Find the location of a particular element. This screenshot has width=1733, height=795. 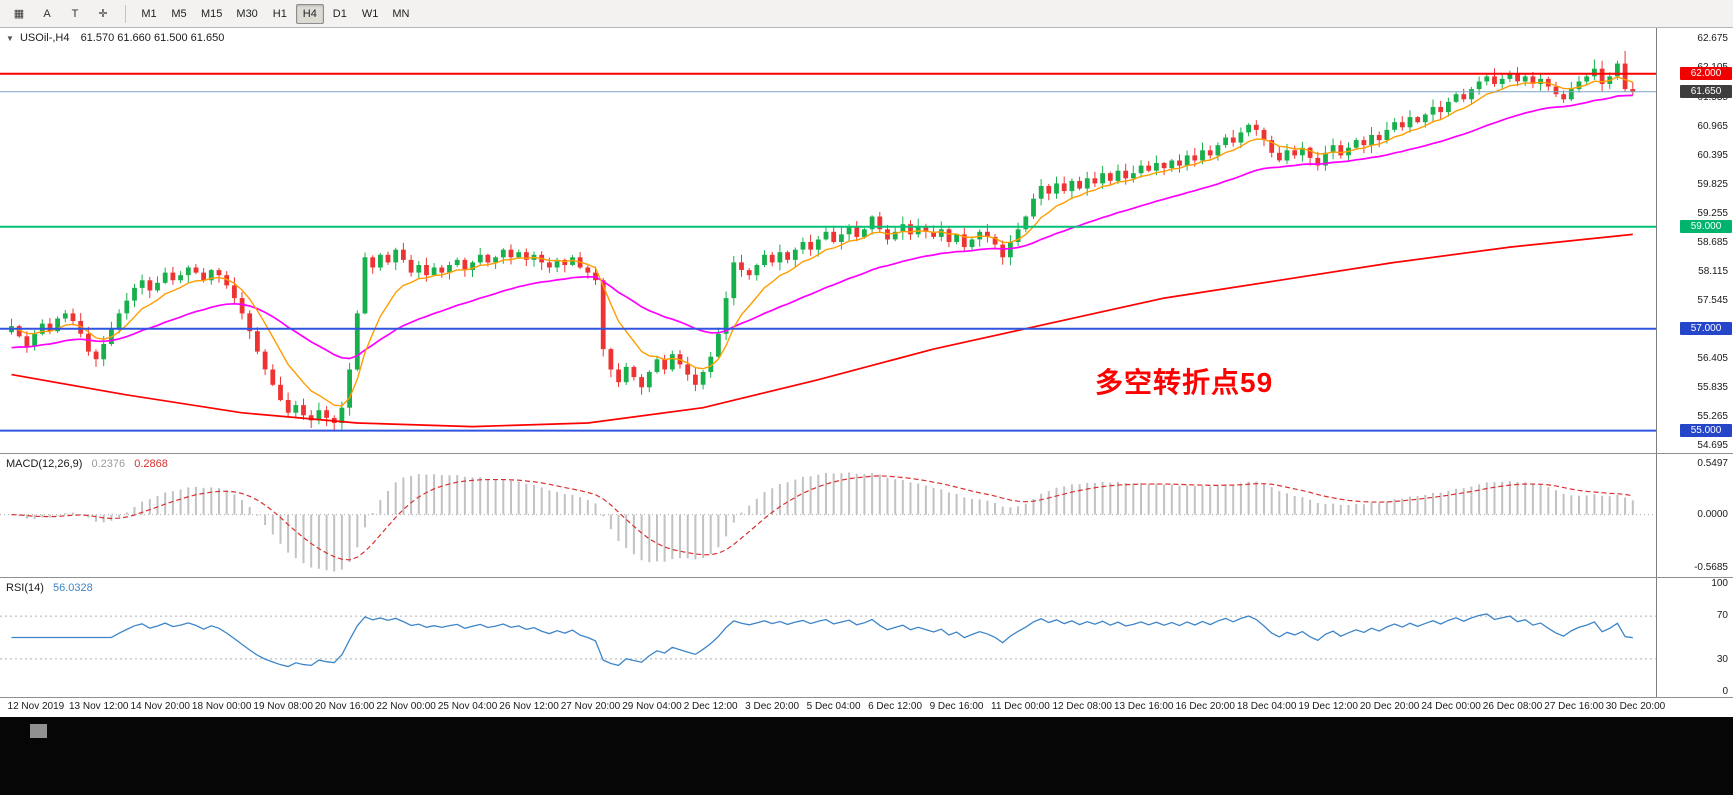

price-tick: 57.545 is located at coordinates (1712, 300).